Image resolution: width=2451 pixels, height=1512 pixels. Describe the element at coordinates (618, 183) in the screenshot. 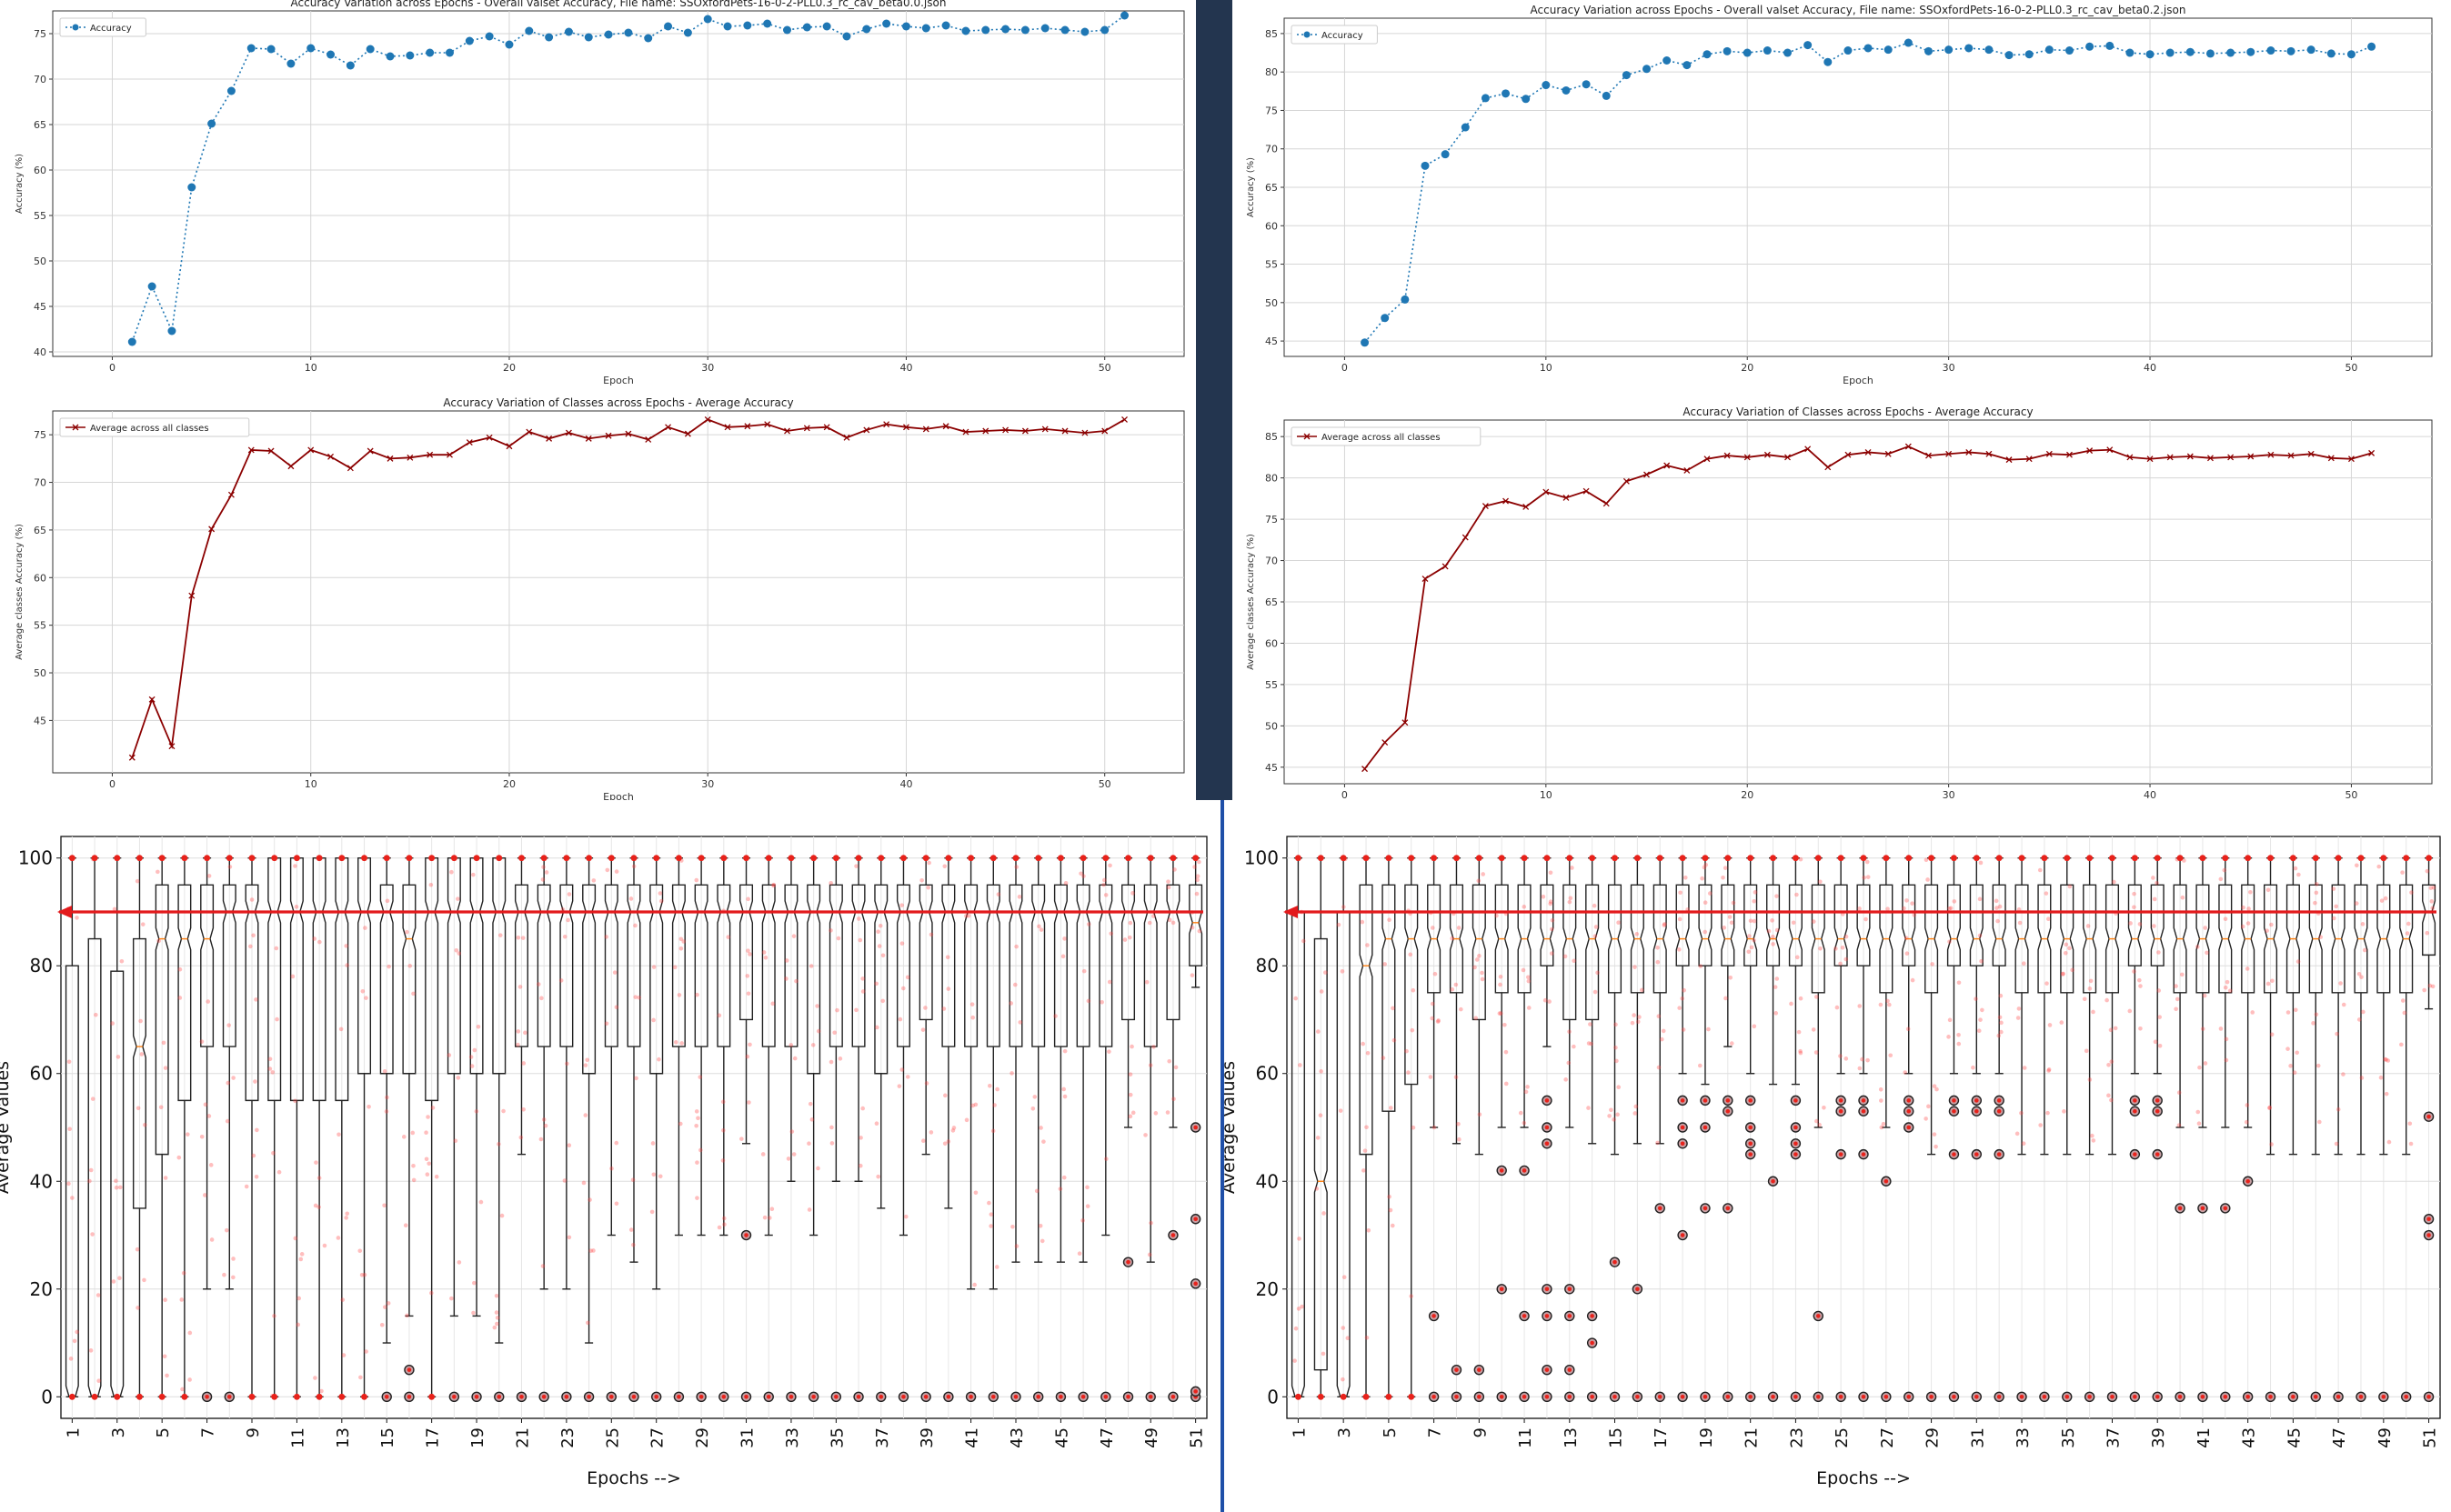

I see `plot-frame` at that location.